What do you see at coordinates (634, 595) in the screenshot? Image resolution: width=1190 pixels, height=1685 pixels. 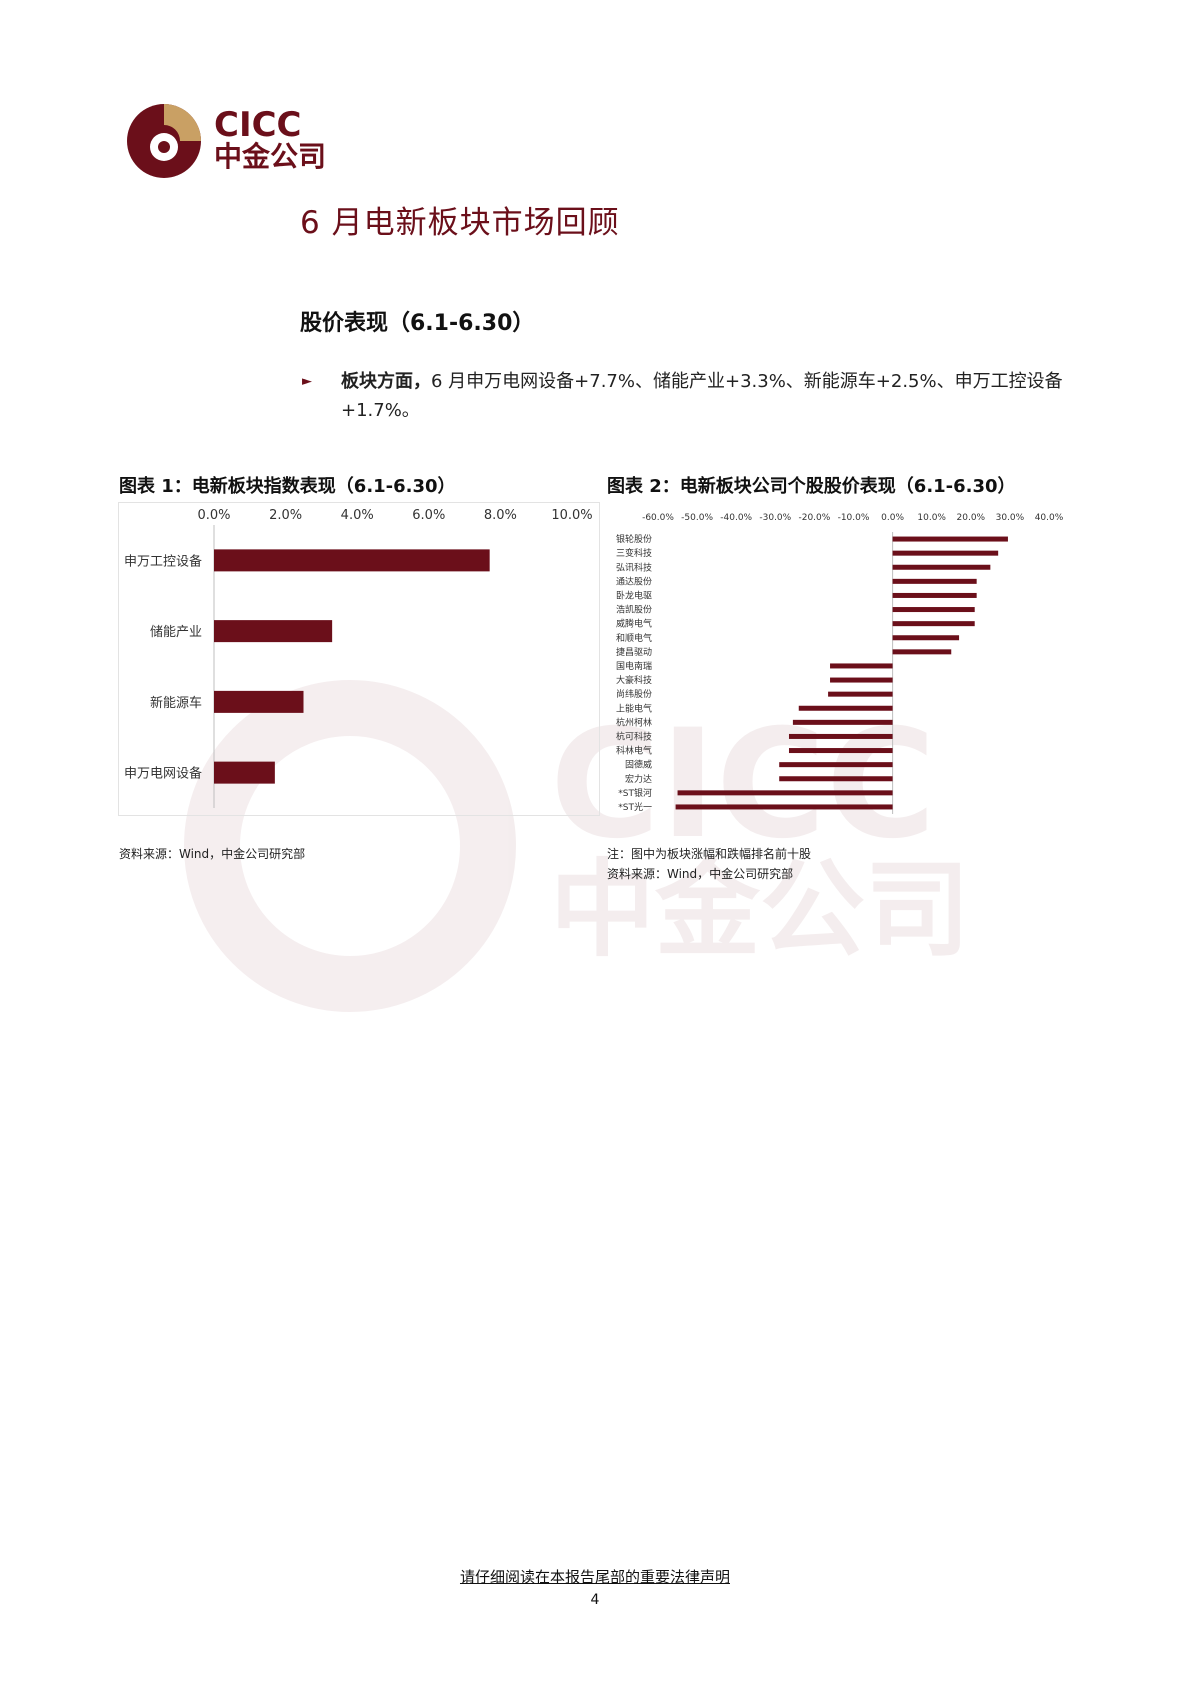 I see `chart2-category-label: 卧龙电驱` at bounding box center [634, 595].